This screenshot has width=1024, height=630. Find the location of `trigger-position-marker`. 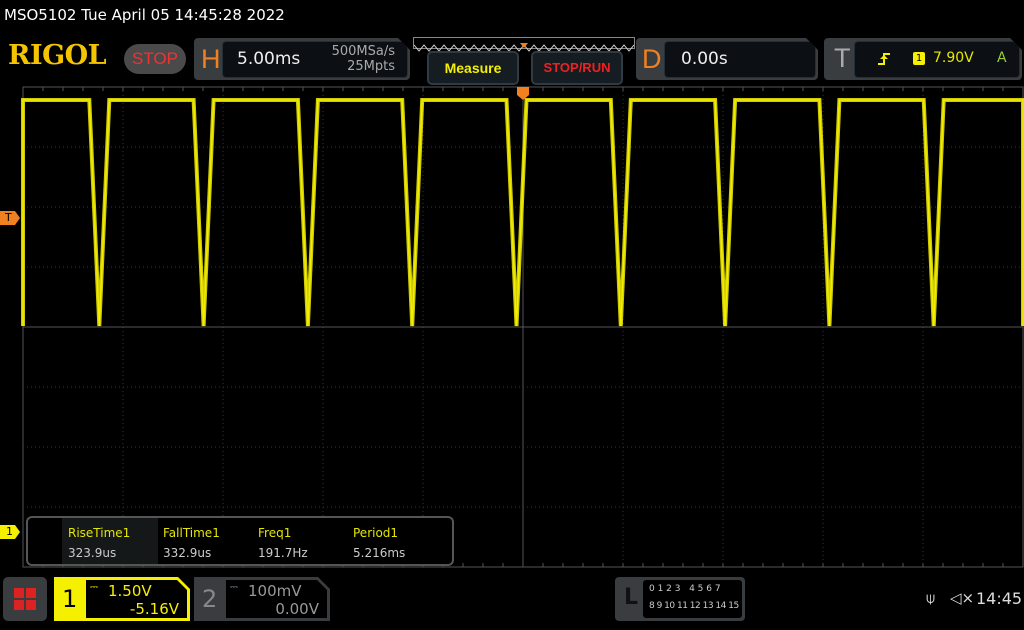

trigger-position-marker is located at coordinates (523, 93).